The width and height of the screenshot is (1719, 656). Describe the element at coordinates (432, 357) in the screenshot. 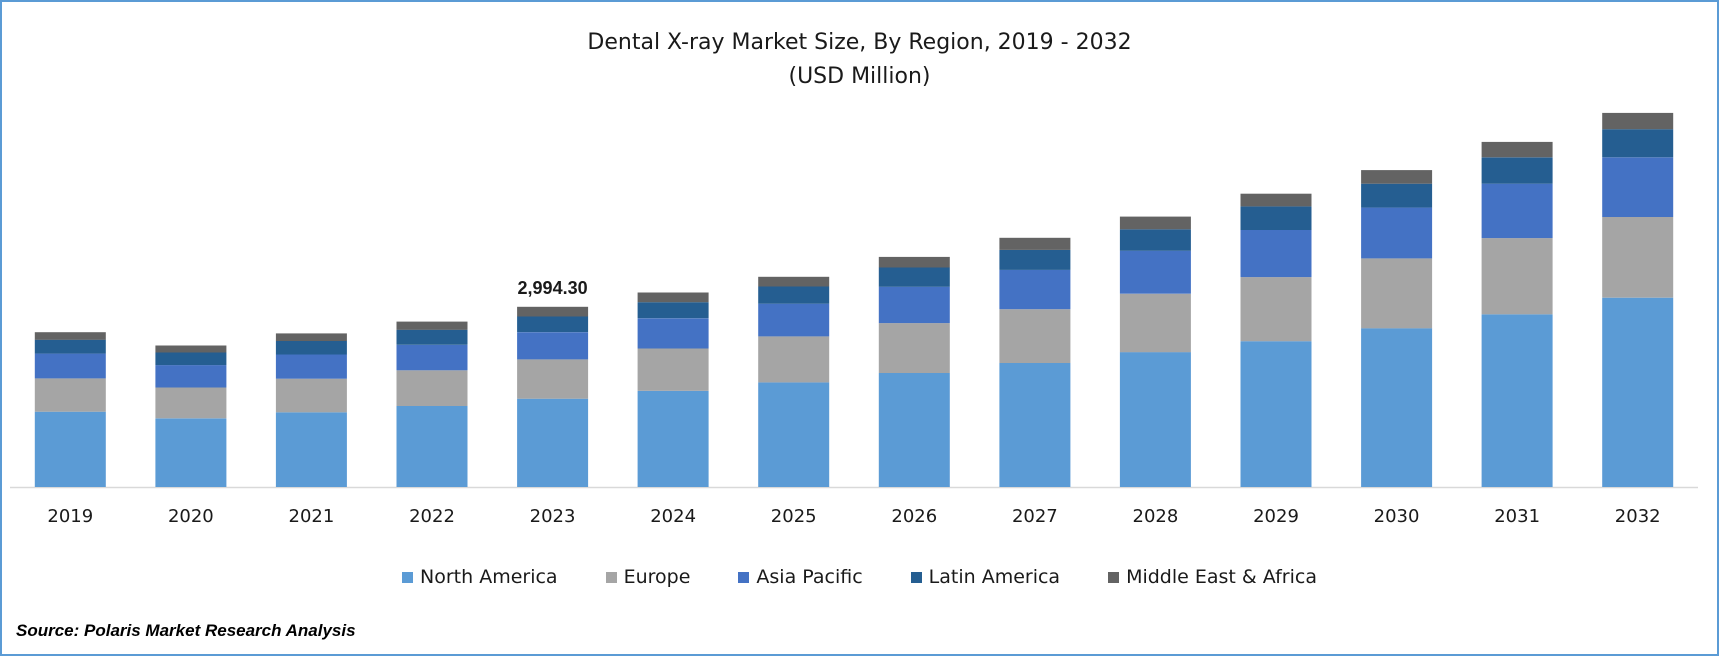

I see `bar-2022-asia-pacific` at that location.